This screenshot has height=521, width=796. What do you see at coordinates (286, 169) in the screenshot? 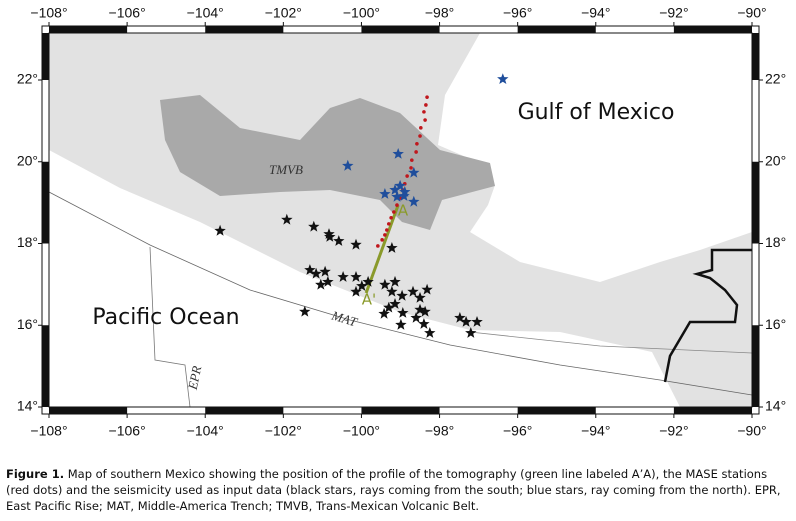
I see `region-label: TMVB` at bounding box center [286, 169].